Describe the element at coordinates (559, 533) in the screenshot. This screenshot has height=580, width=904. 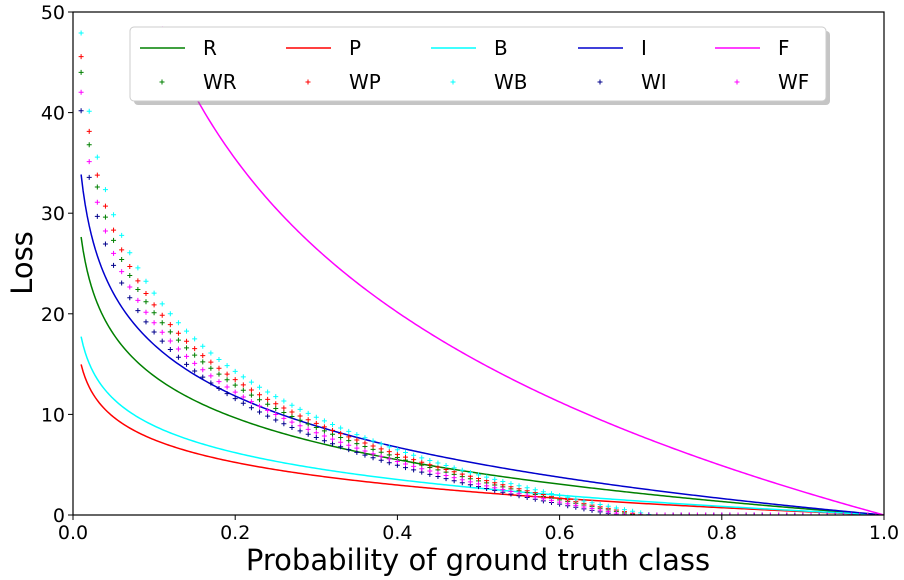
I see `x-tick-label: 0.6` at that location.